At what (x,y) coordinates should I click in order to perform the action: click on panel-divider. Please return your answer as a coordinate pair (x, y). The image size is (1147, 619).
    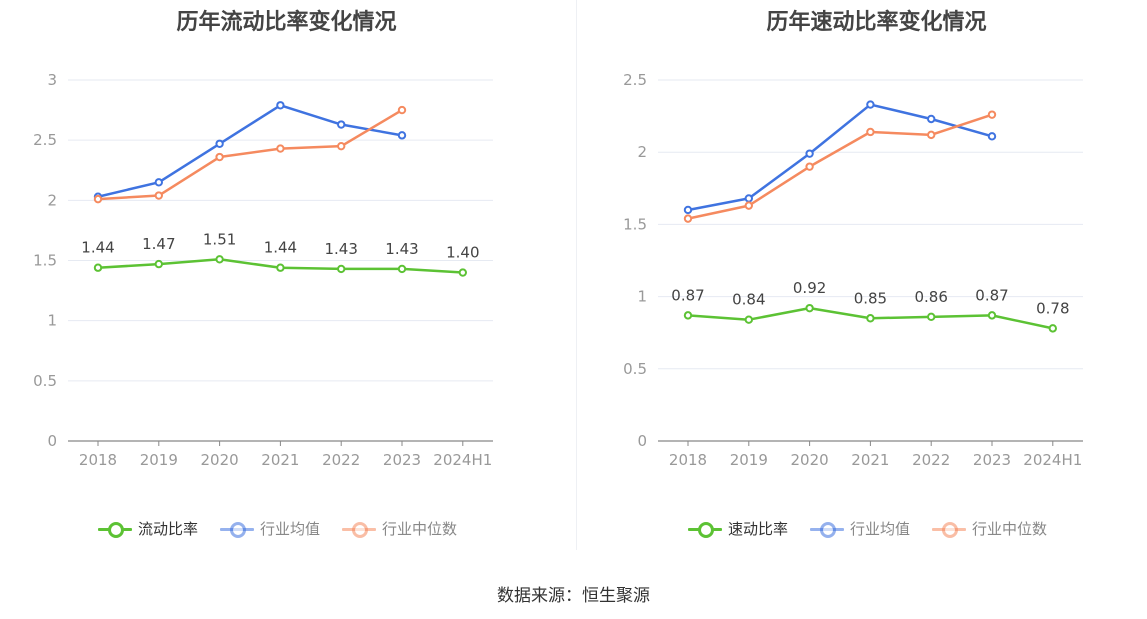
    Looking at the image, I should click on (576, 275).